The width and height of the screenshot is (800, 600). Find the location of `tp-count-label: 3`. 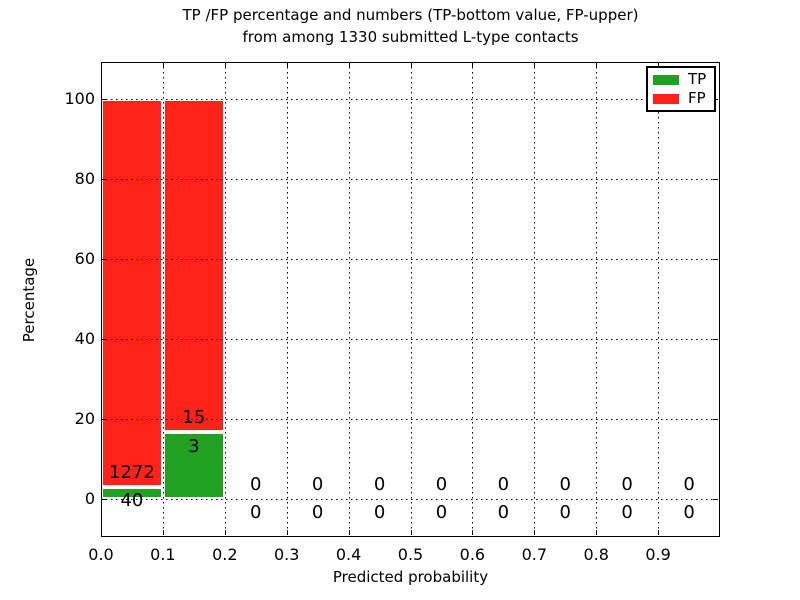

tp-count-label: 3 is located at coordinates (194, 446).